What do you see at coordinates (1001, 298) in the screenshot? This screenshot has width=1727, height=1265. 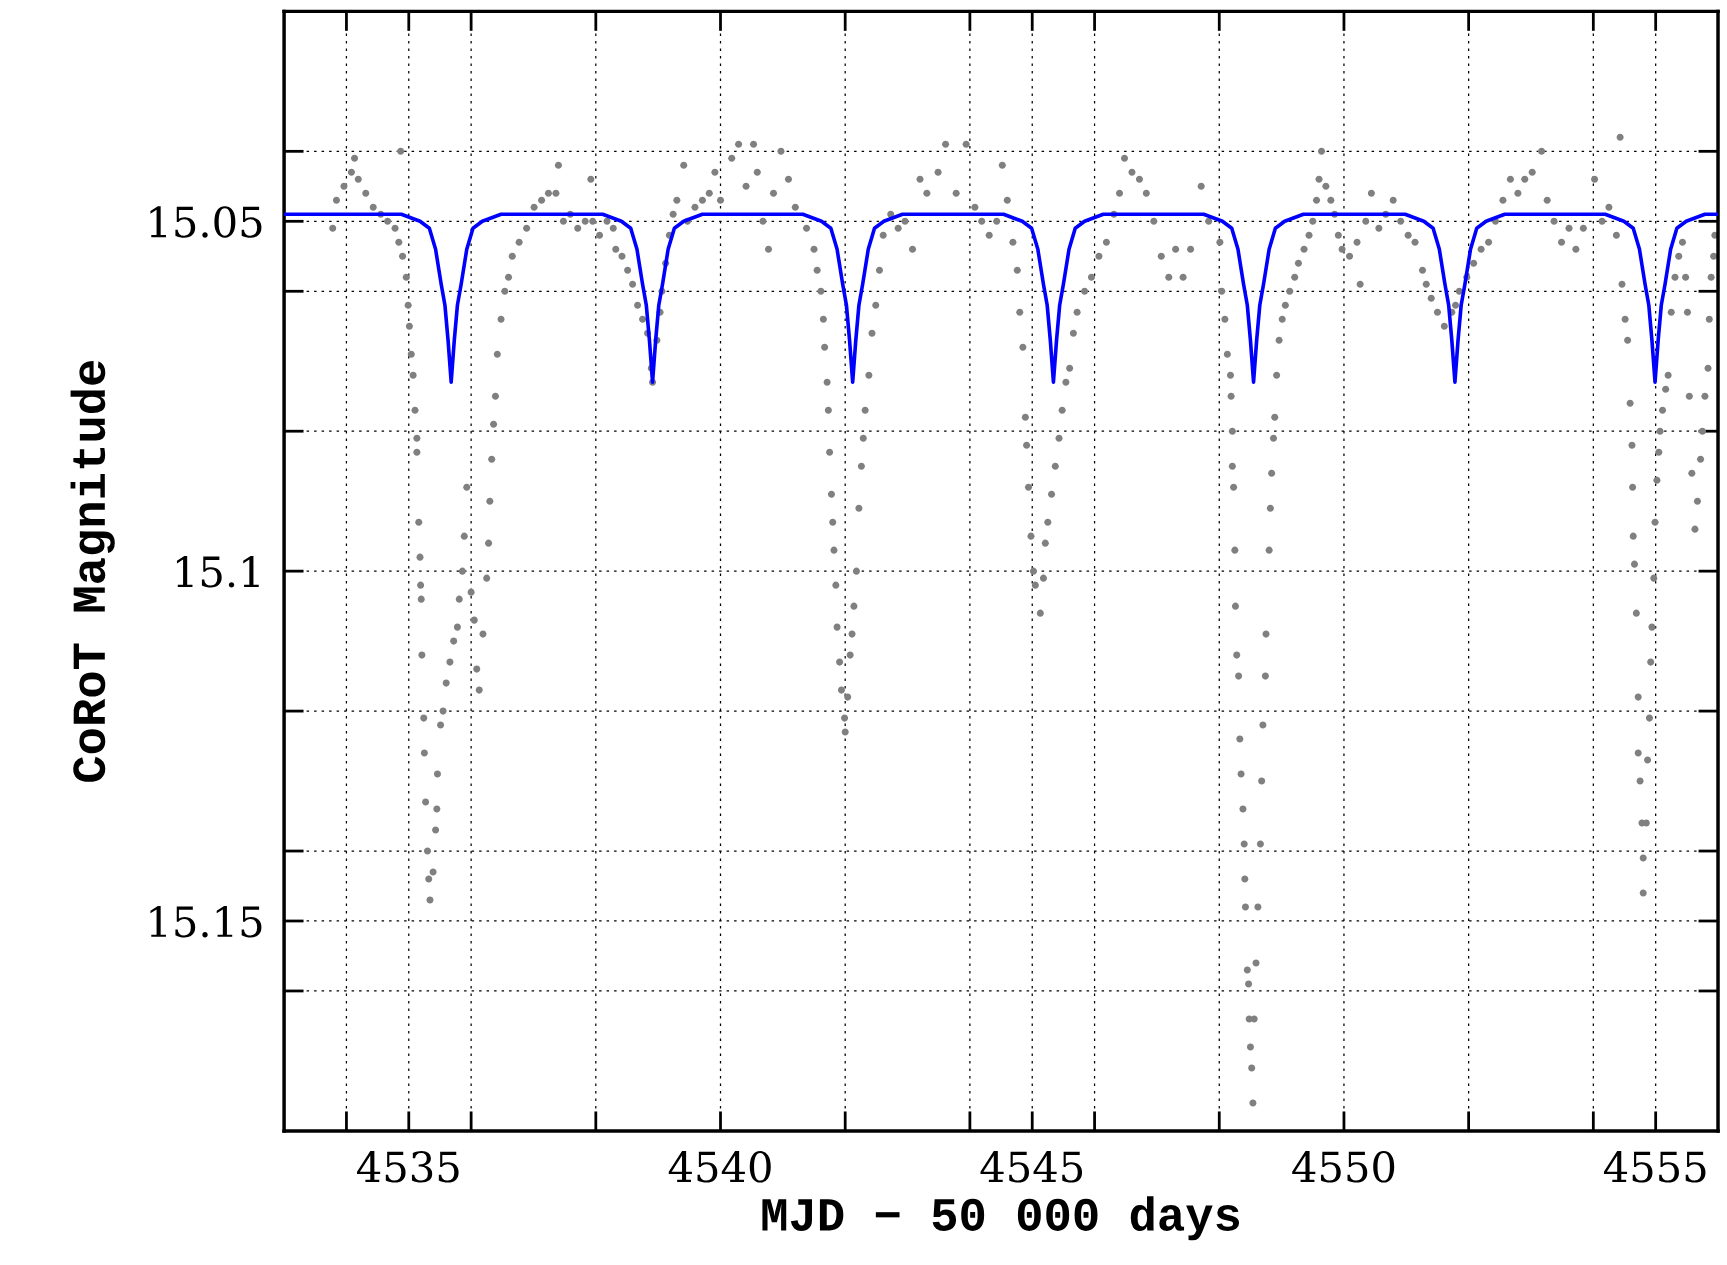 I see `line-series` at bounding box center [1001, 298].